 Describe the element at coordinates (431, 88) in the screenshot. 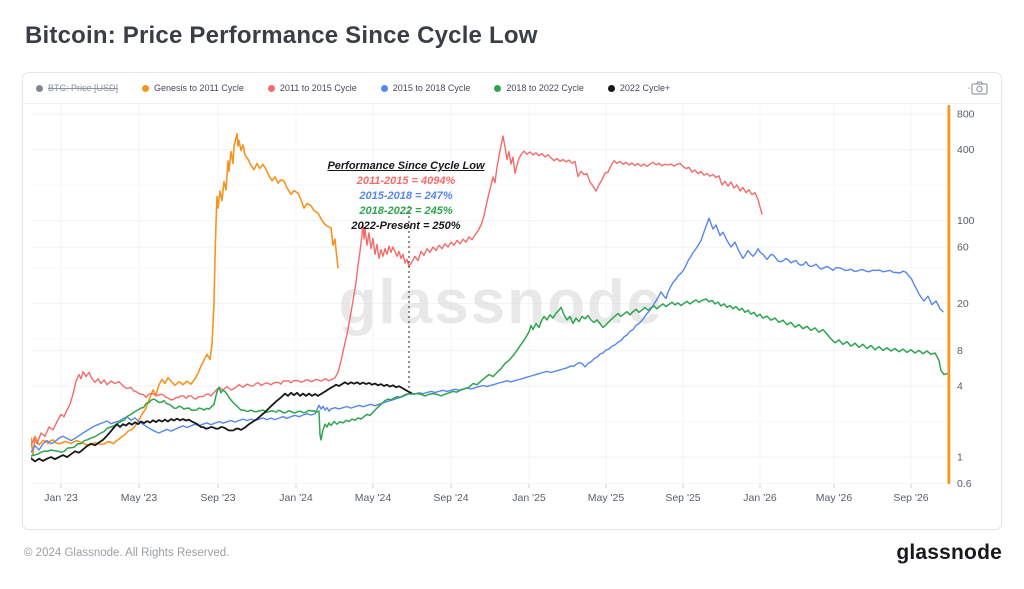

I see `legend-label: 2015 to 2018 Cycle` at that location.